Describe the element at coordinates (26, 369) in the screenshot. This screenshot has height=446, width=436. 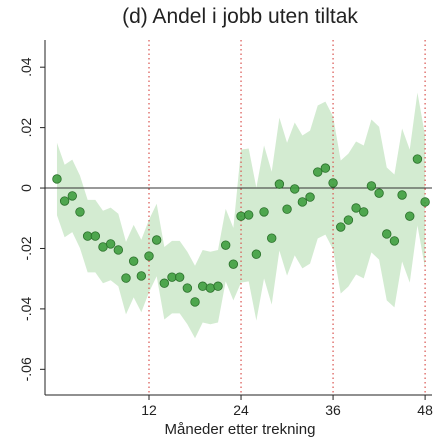
I see `y-tick-label: -.06` at that location.